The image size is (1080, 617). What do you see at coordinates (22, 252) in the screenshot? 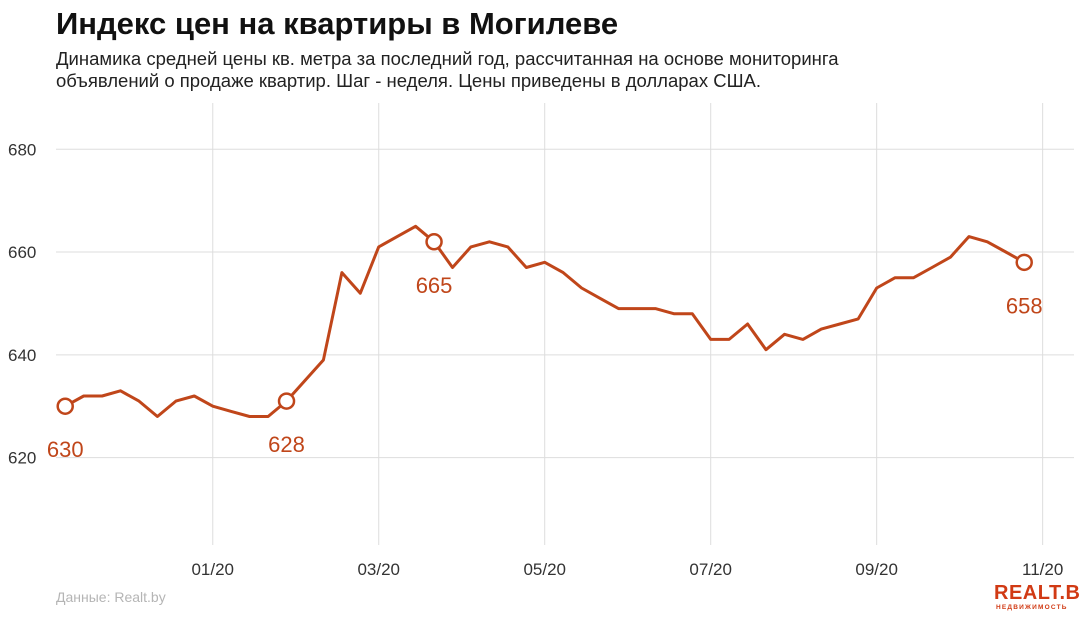
I see `y-tick-label: 660` at bounding box center [22, 252].